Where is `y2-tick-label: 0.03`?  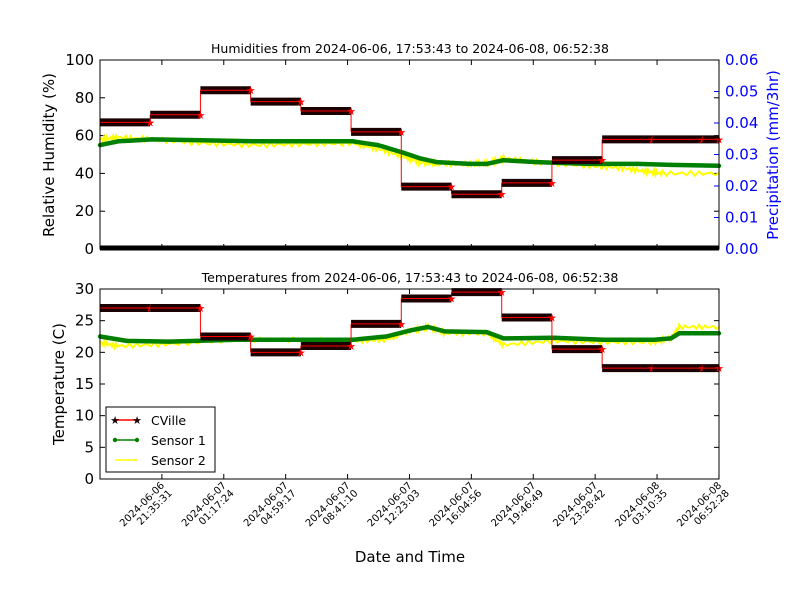 y2-tick-label: 0.03 is located at coordinates (741, 155).